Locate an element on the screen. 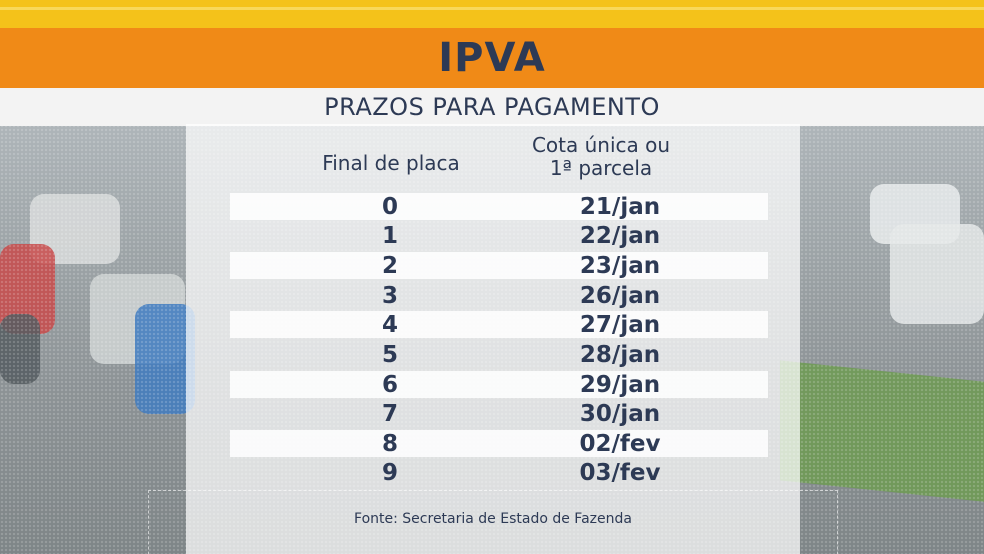 The height and width of the screenshot is (554, 984). table-row: 5 28/jan is located at coordinates (499, 354).